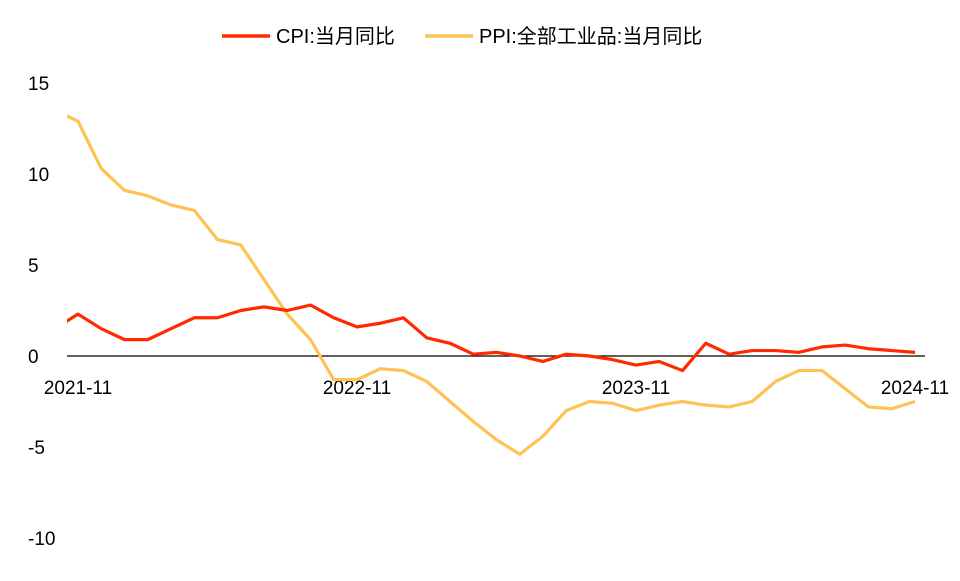 Image resolution: width=960 pixels, height=581 pixels. I want to click on y-tick-label: 5, so click(33, 266).